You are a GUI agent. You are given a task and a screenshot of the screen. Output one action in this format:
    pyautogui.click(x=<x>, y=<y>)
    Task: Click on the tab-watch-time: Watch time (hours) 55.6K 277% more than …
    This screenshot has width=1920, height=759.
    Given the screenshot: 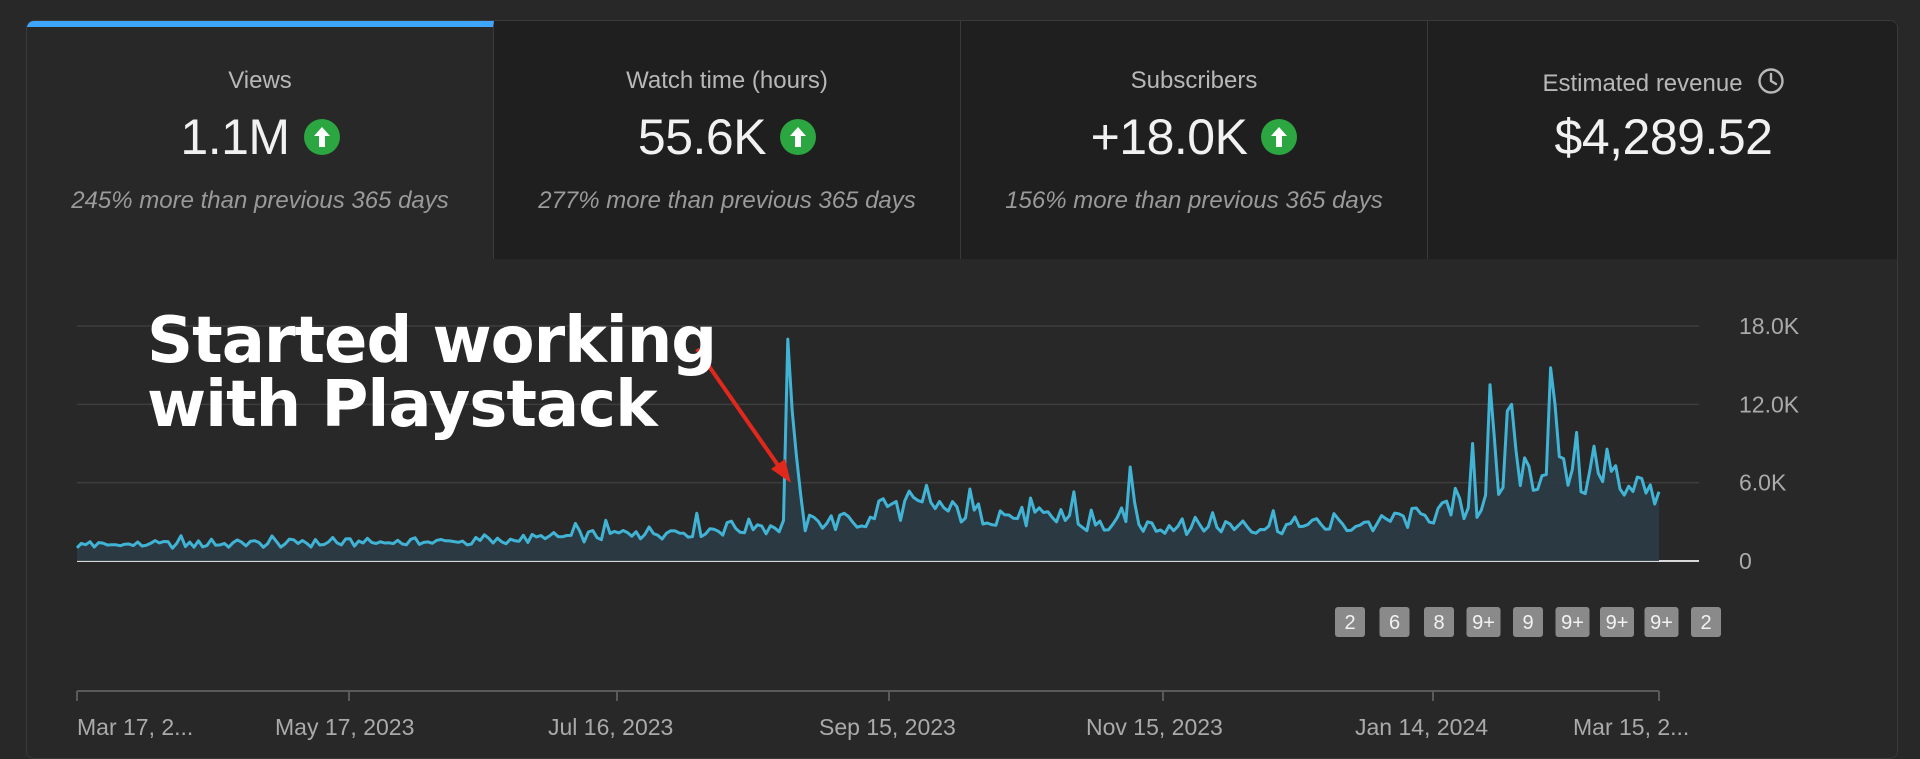 What is the action you would take?
    pyautogui.click(x=727, y=140)
    